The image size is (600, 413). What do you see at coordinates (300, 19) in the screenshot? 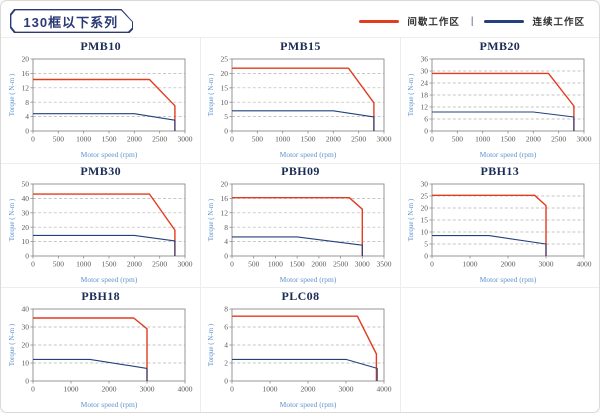
I see `header: 130框以下系列 间歇工作区 | 连续工作区` at bounding box center [300, 19].